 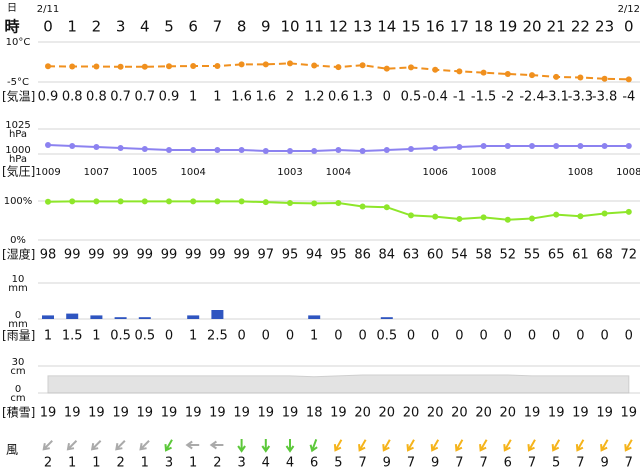 I want to click on hour-label: 21, so click(x=556, y=27).